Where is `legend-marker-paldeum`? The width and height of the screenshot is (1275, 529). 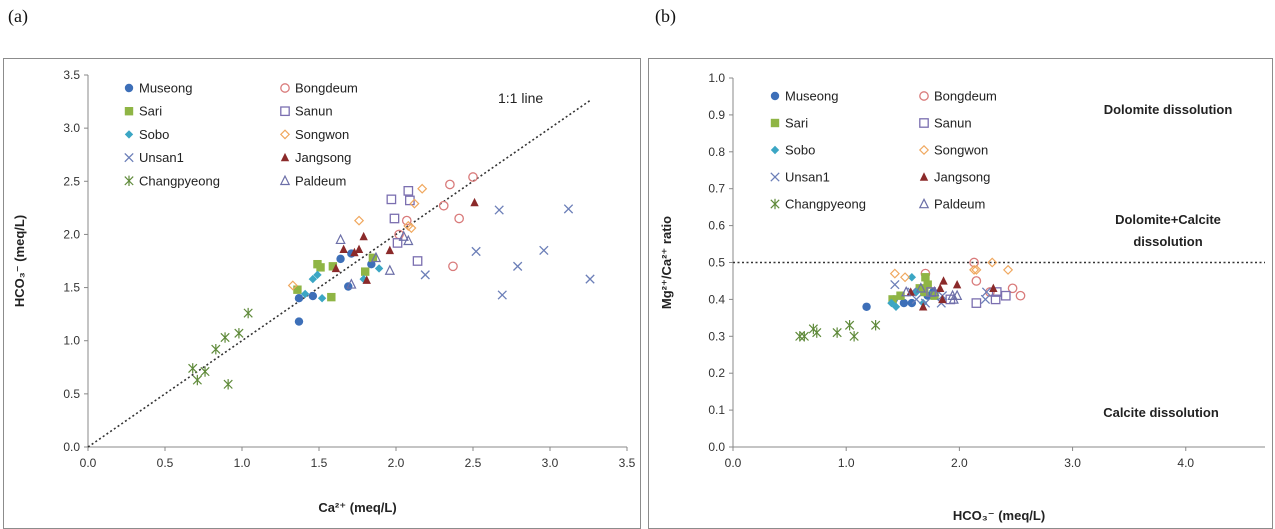 legend-marker-paldeum is located at coordinates (924, 203).